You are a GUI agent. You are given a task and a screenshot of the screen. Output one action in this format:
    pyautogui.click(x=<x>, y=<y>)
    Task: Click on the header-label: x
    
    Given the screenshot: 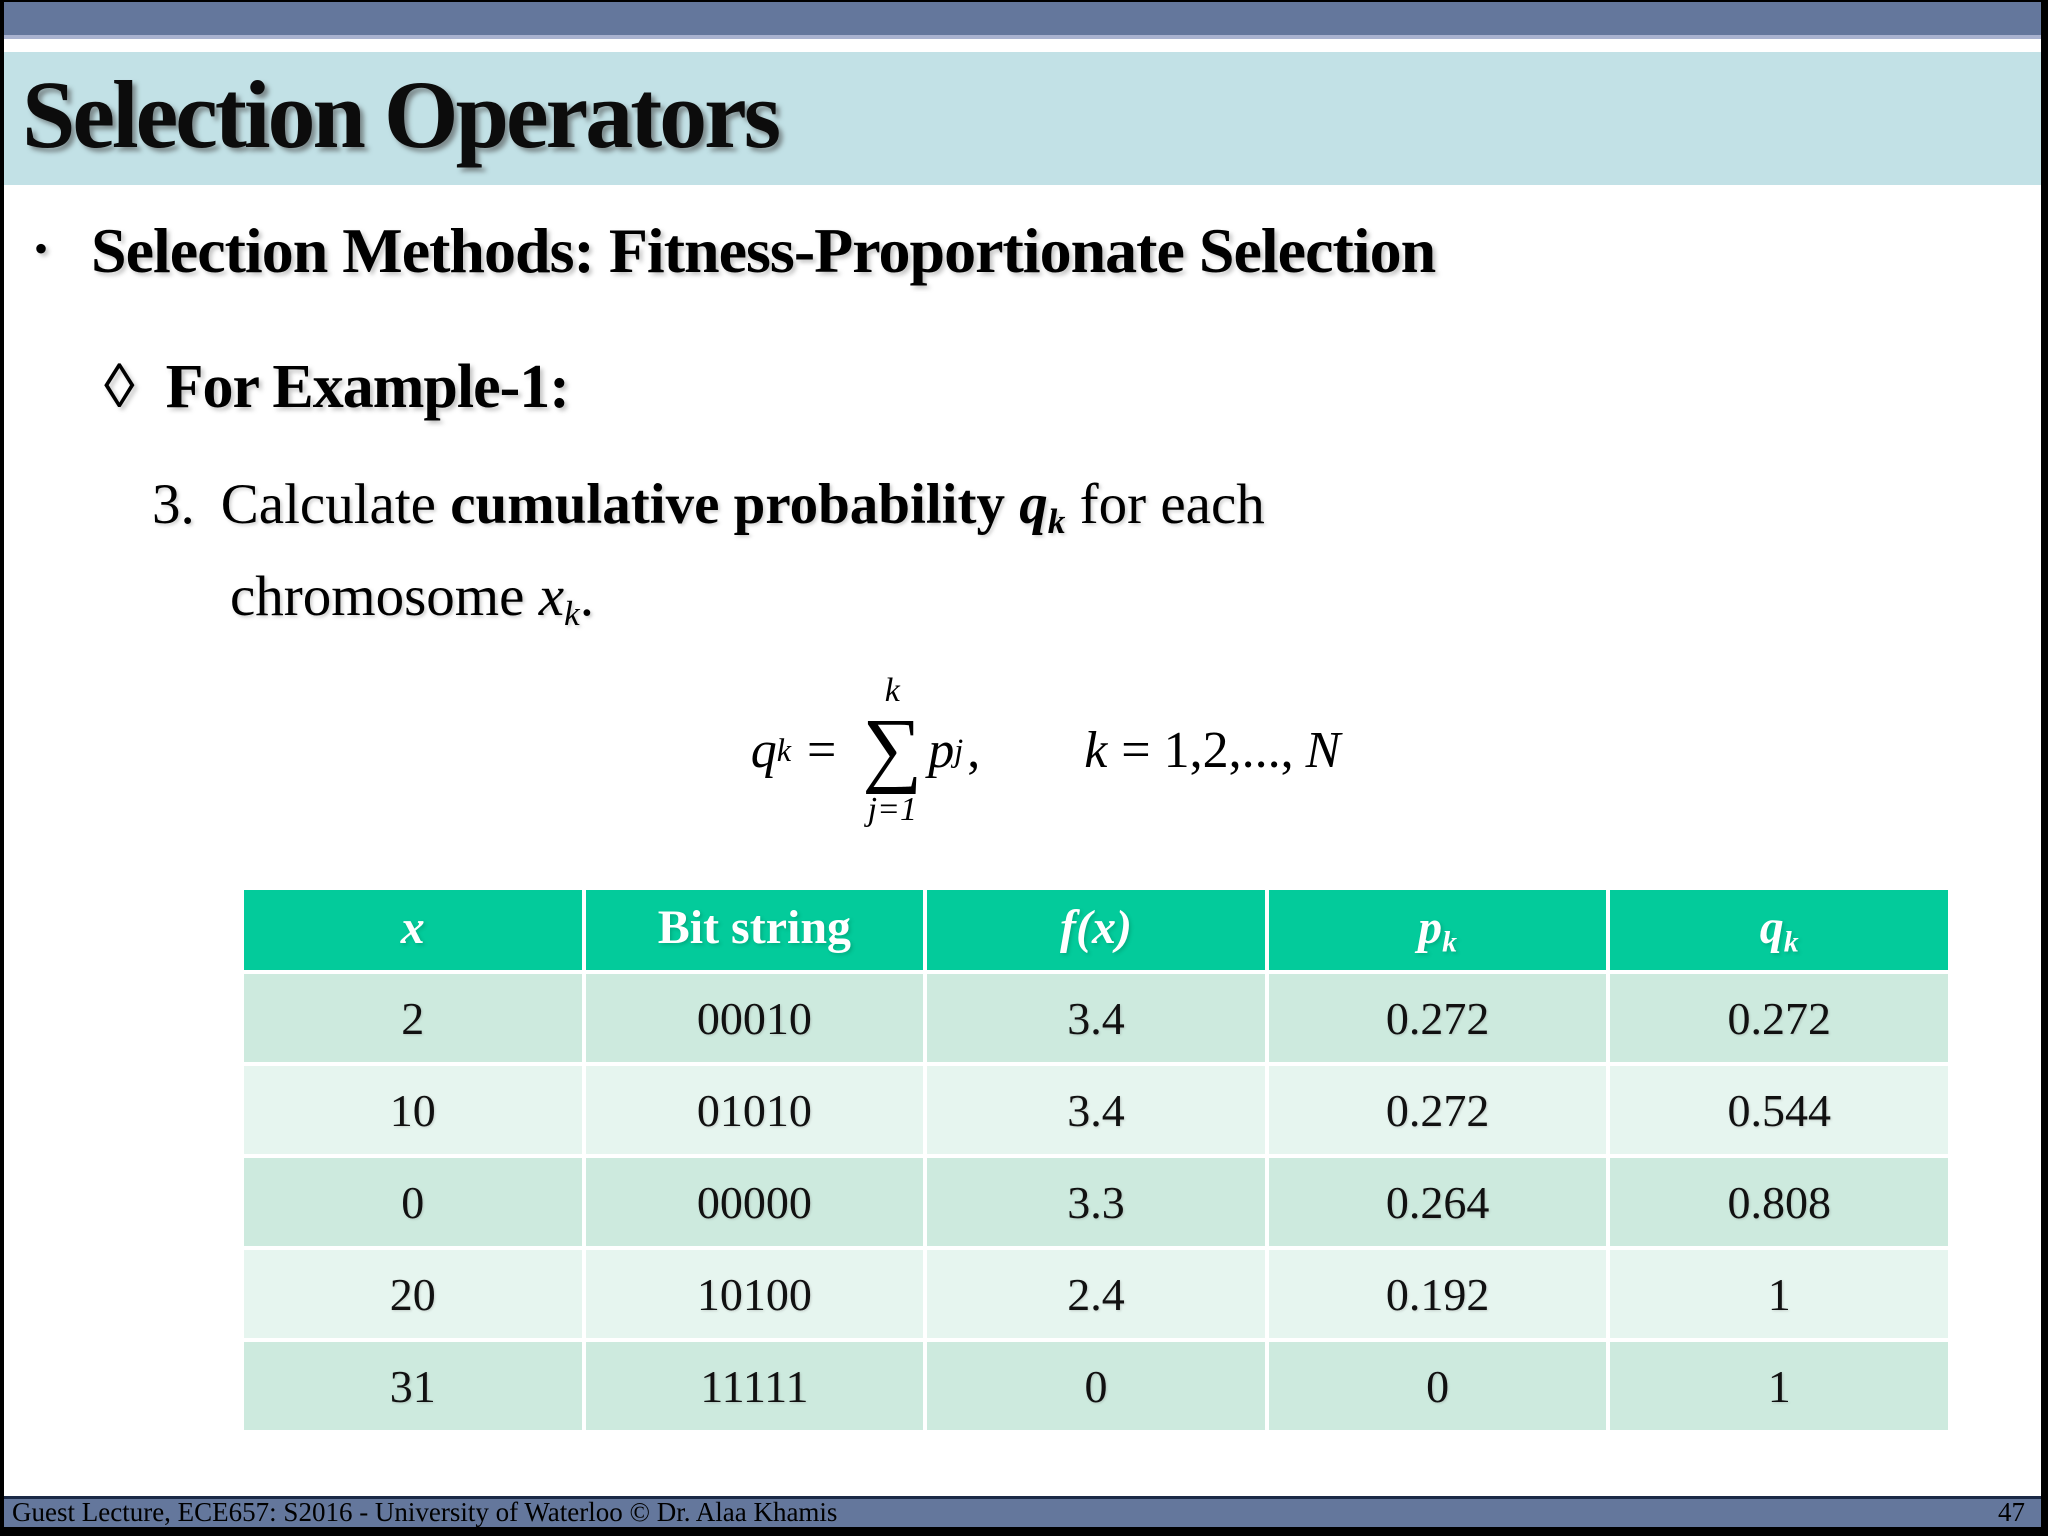 What is the action you would take?
    pyautogui.click(x=412, y=928)
    